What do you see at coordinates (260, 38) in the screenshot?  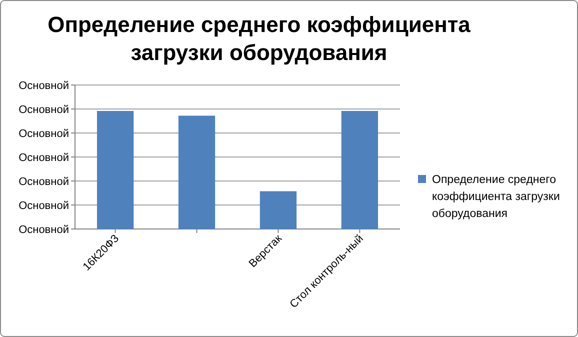 I see `chart-title: Определение среднего коэффициента загрузки оборудования` at bounding box center [260, 38].